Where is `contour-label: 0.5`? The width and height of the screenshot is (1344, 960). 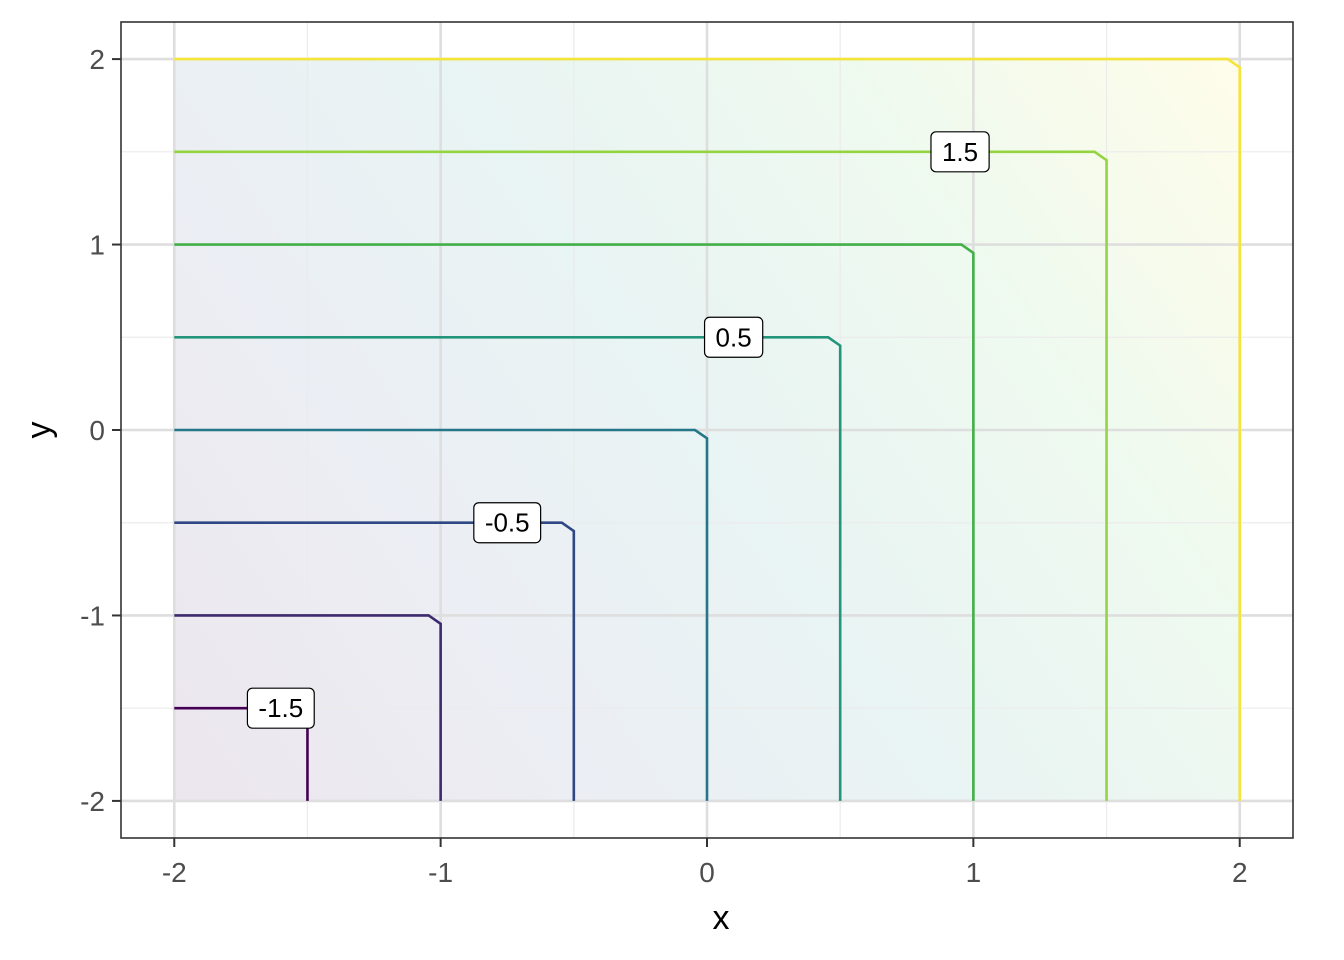 contour-label: 0.5 is located at coordinates (733, 337).